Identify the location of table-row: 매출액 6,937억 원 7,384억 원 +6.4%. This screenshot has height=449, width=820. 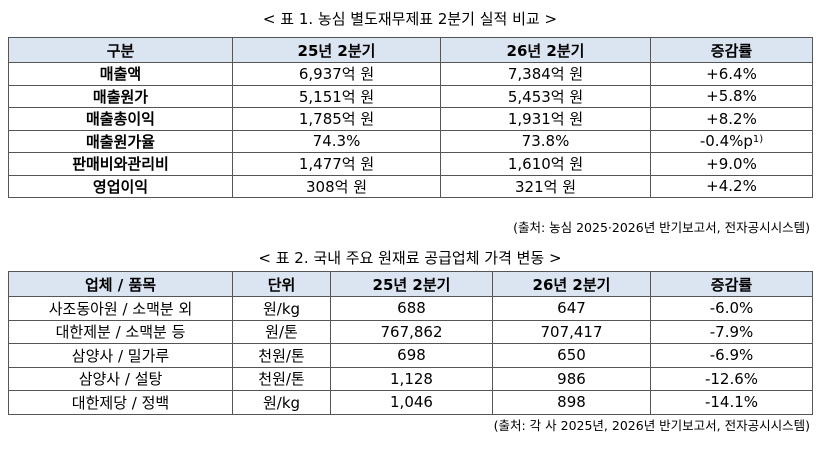
(410, 74).